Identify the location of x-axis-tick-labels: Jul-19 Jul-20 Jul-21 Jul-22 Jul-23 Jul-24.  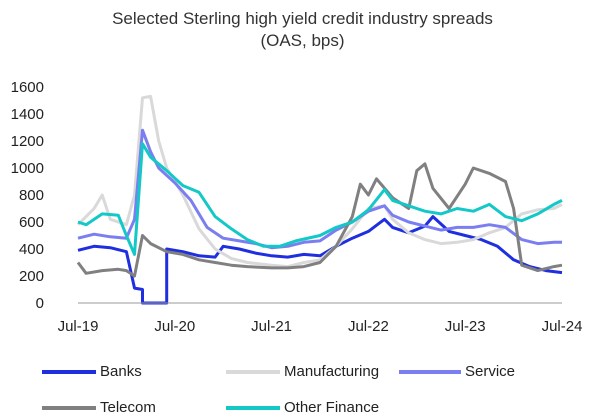
(320, 326).